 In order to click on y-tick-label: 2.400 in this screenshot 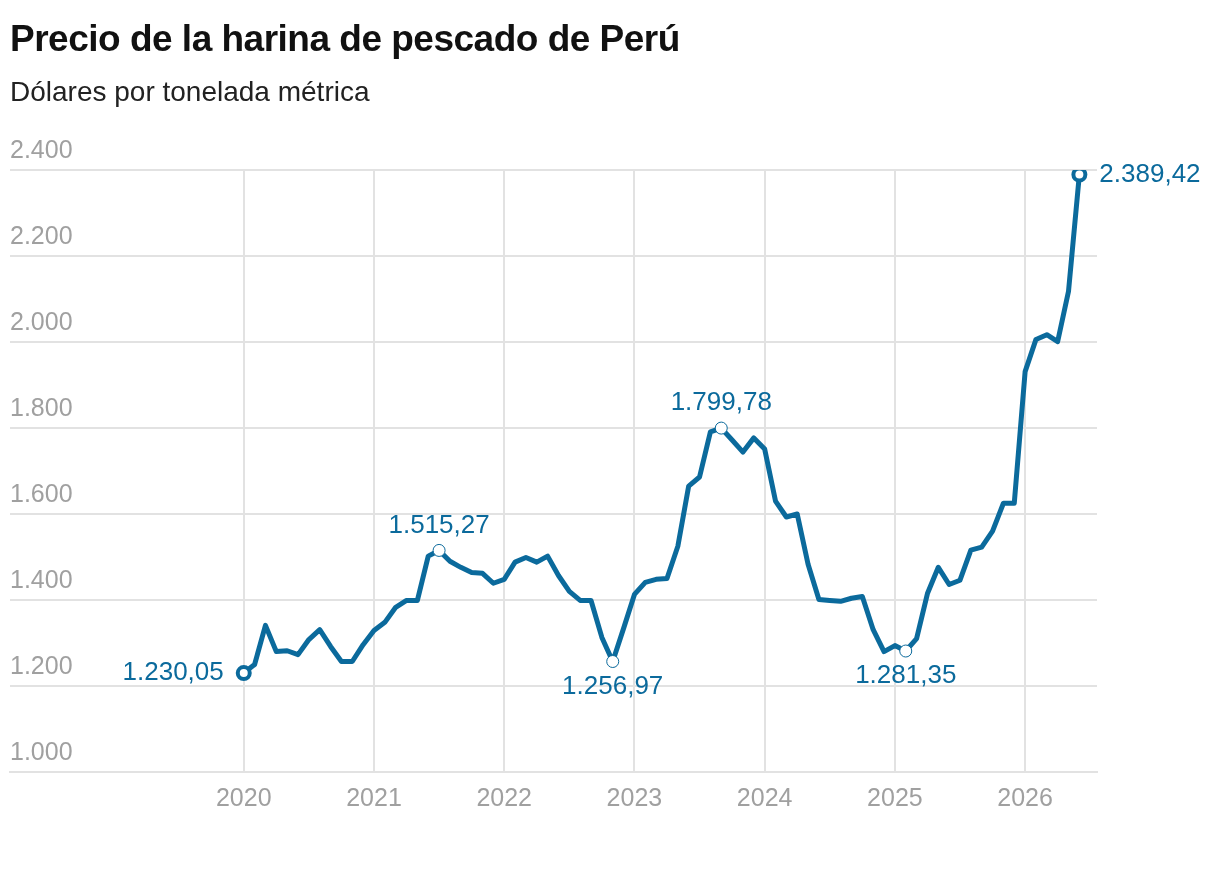, I will do `click(41, 148)`.